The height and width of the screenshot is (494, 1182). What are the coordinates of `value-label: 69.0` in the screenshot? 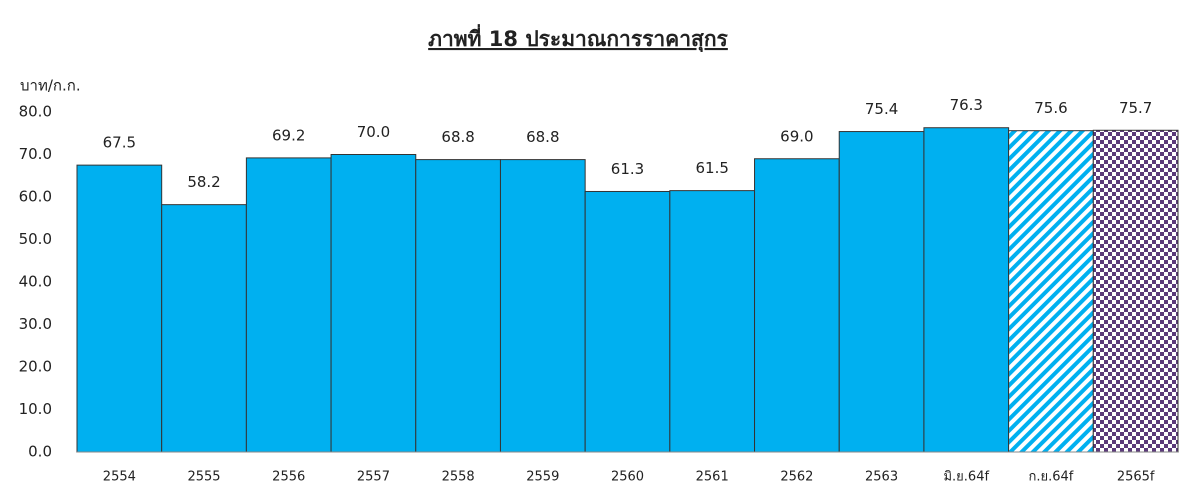 It's located at (796, 136).